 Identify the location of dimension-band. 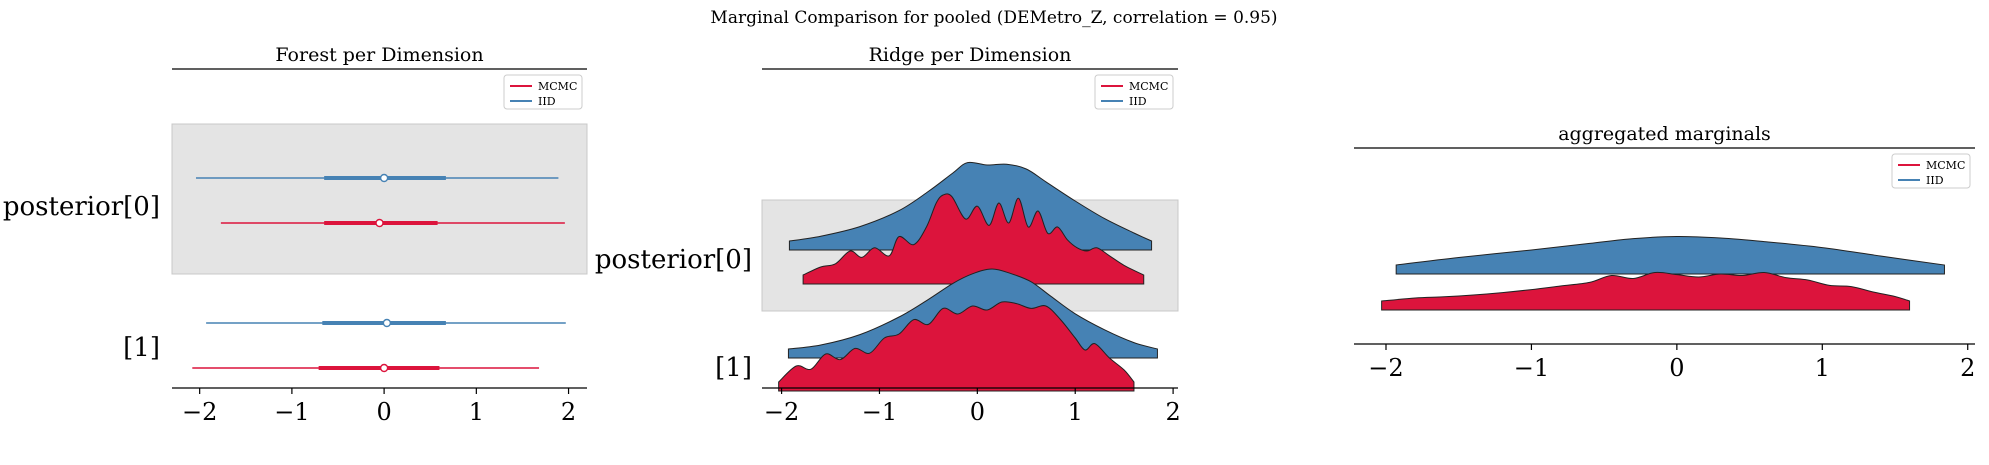
(379, 199).